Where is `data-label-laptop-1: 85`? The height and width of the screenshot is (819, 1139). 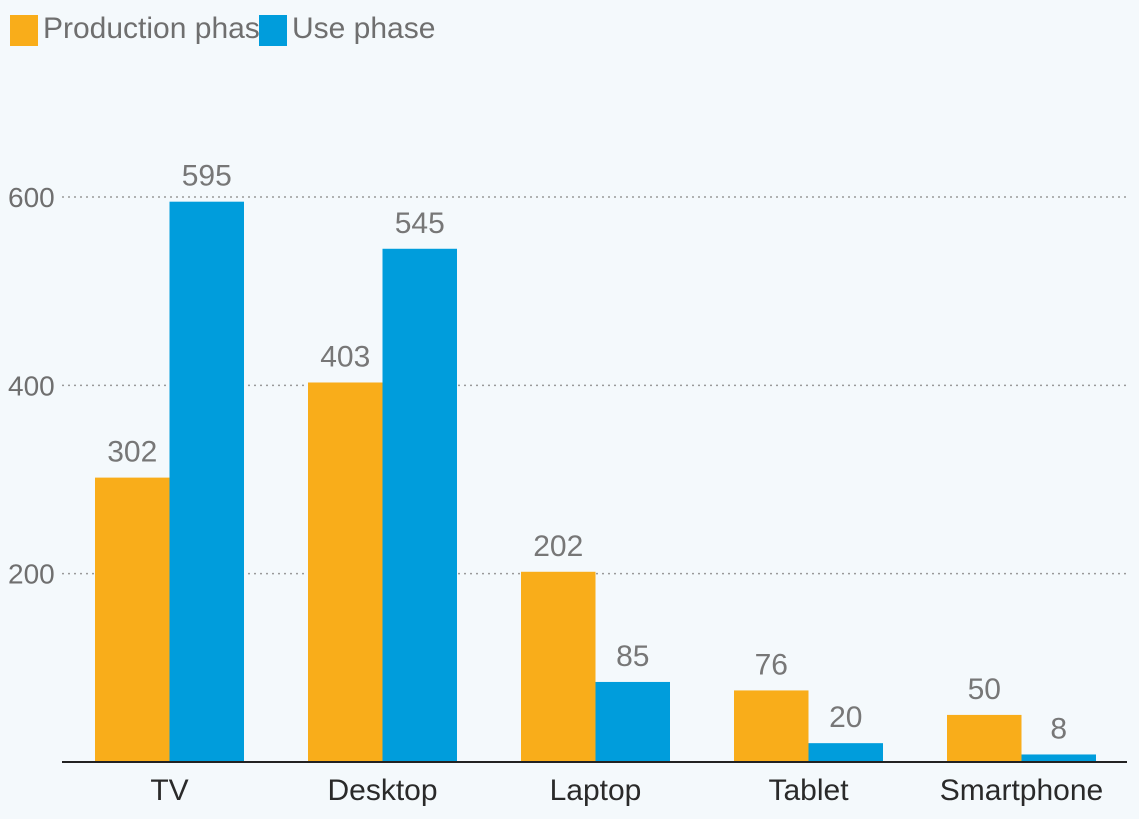
data-label-laptop-1: 85 is located at coordinates (632, 656).